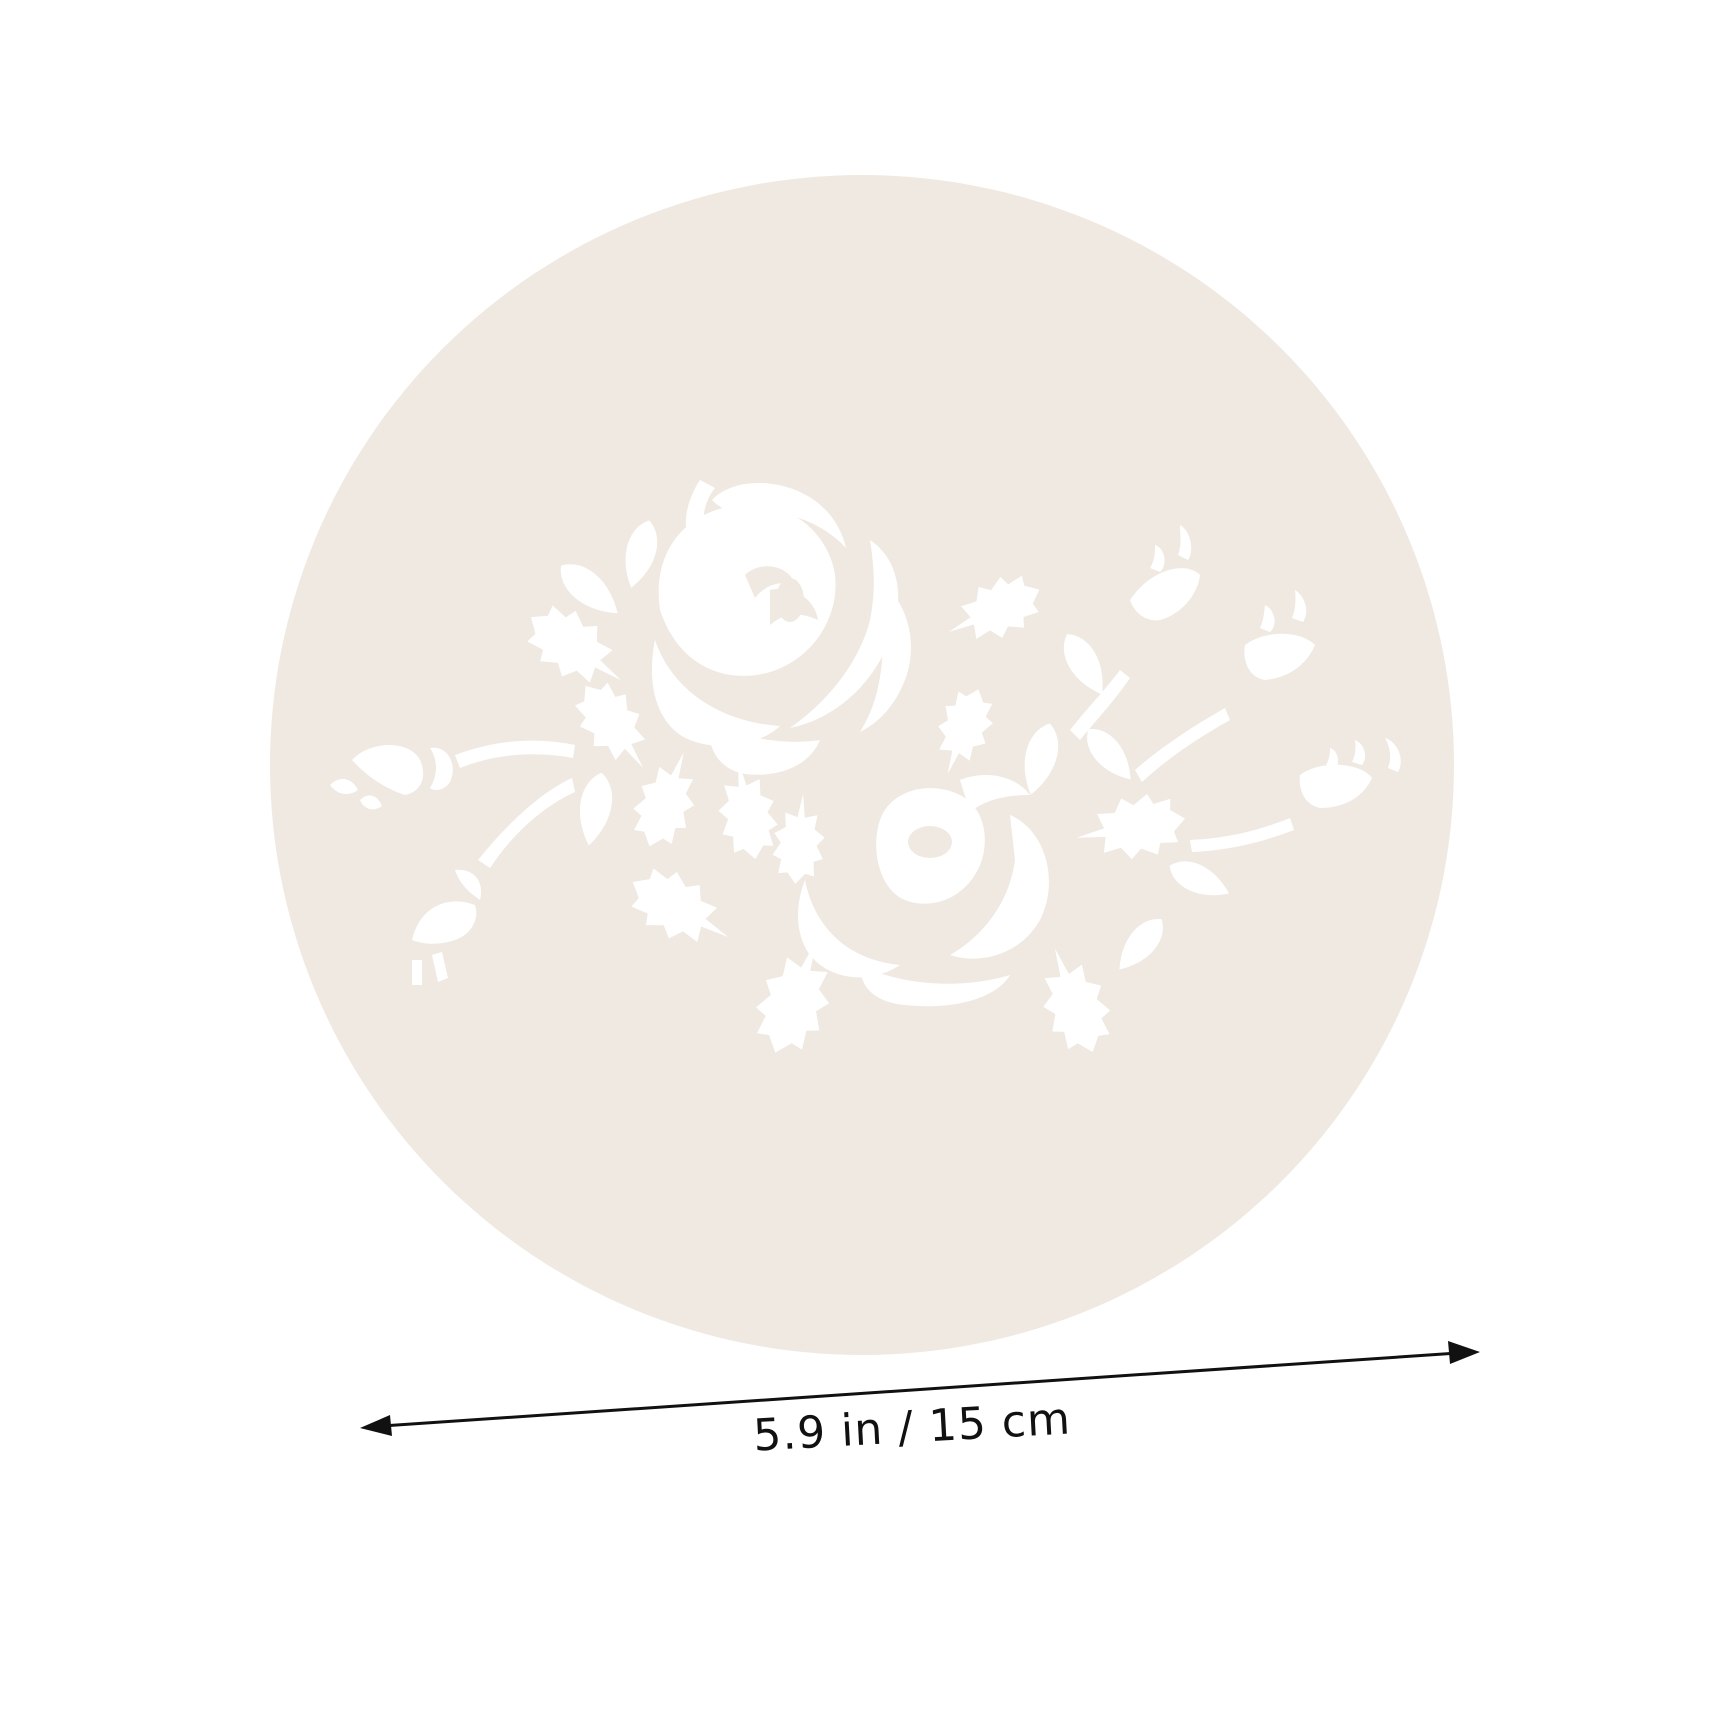 The height and width of the screenshot is (1710, 1710). I want to click on dimension-arrow, so click(920, 1388).